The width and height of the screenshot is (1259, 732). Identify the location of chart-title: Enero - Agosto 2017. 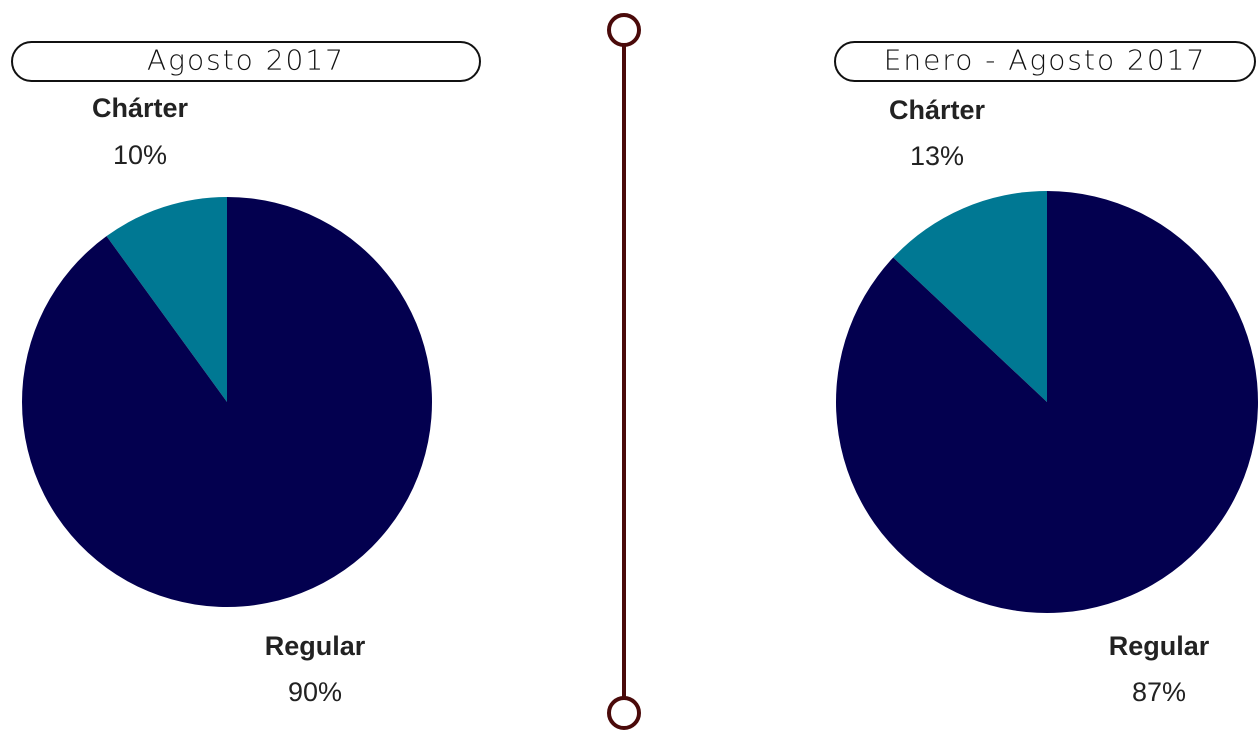
(1045, 60).